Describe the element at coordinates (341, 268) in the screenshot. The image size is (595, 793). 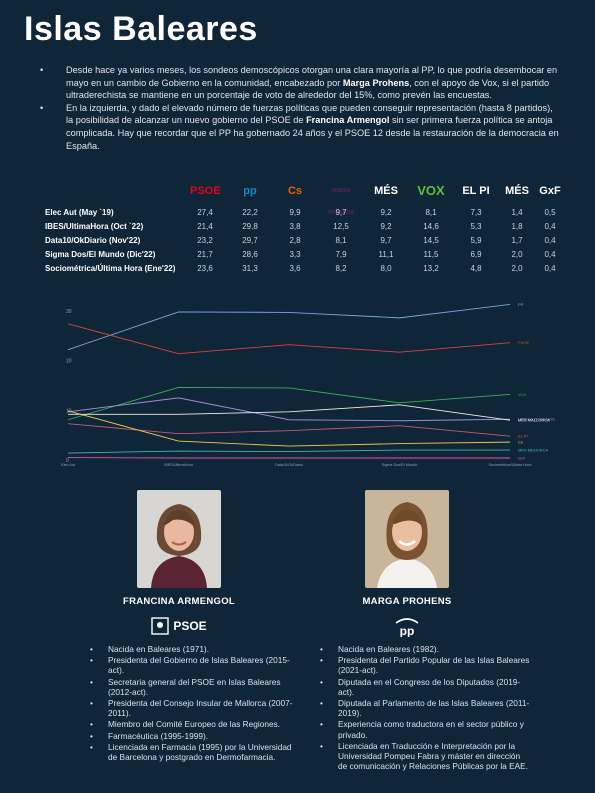
I see `poll-value: 8,2` at that location.